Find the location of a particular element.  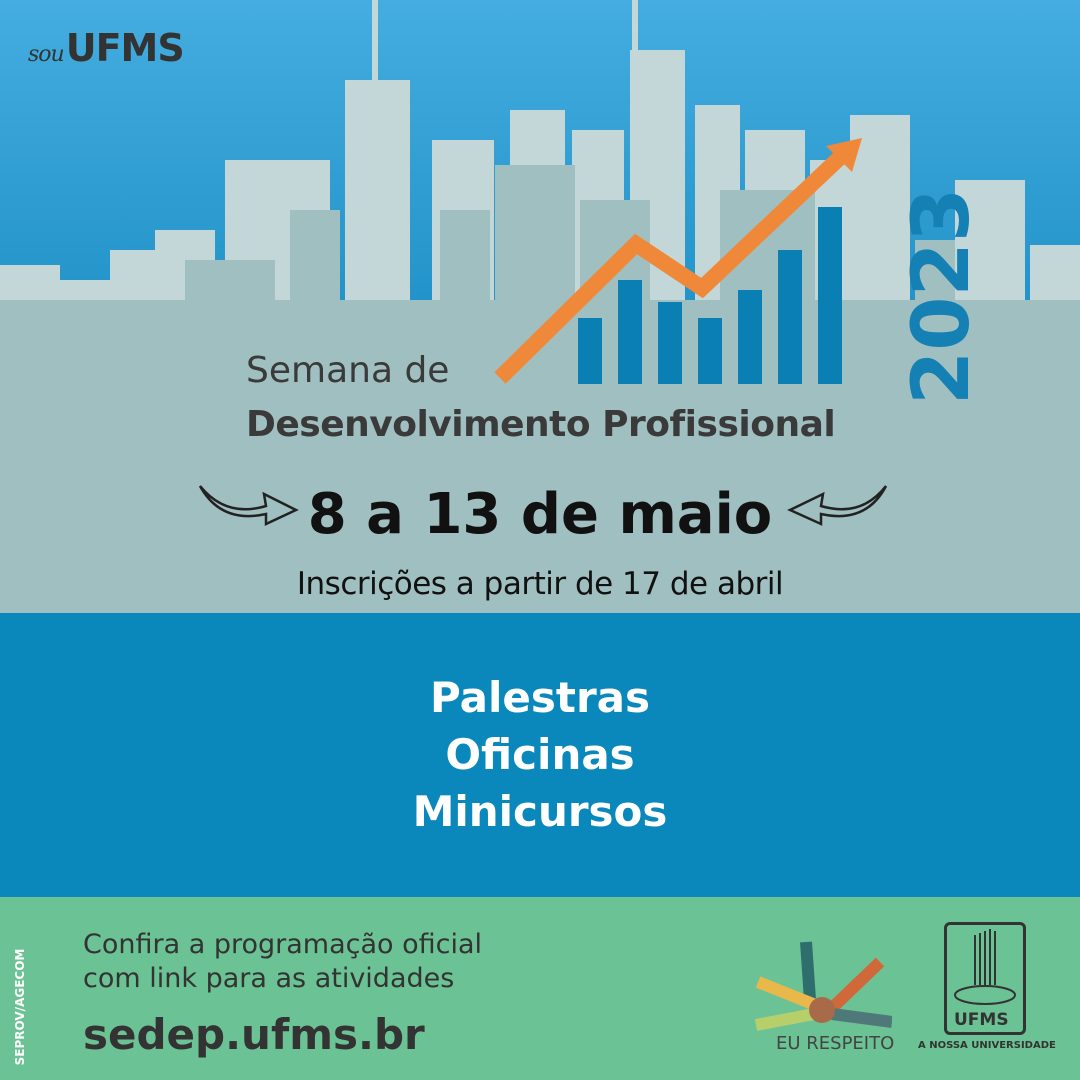

arrow-left-icon is located at coordinates (837, 505).